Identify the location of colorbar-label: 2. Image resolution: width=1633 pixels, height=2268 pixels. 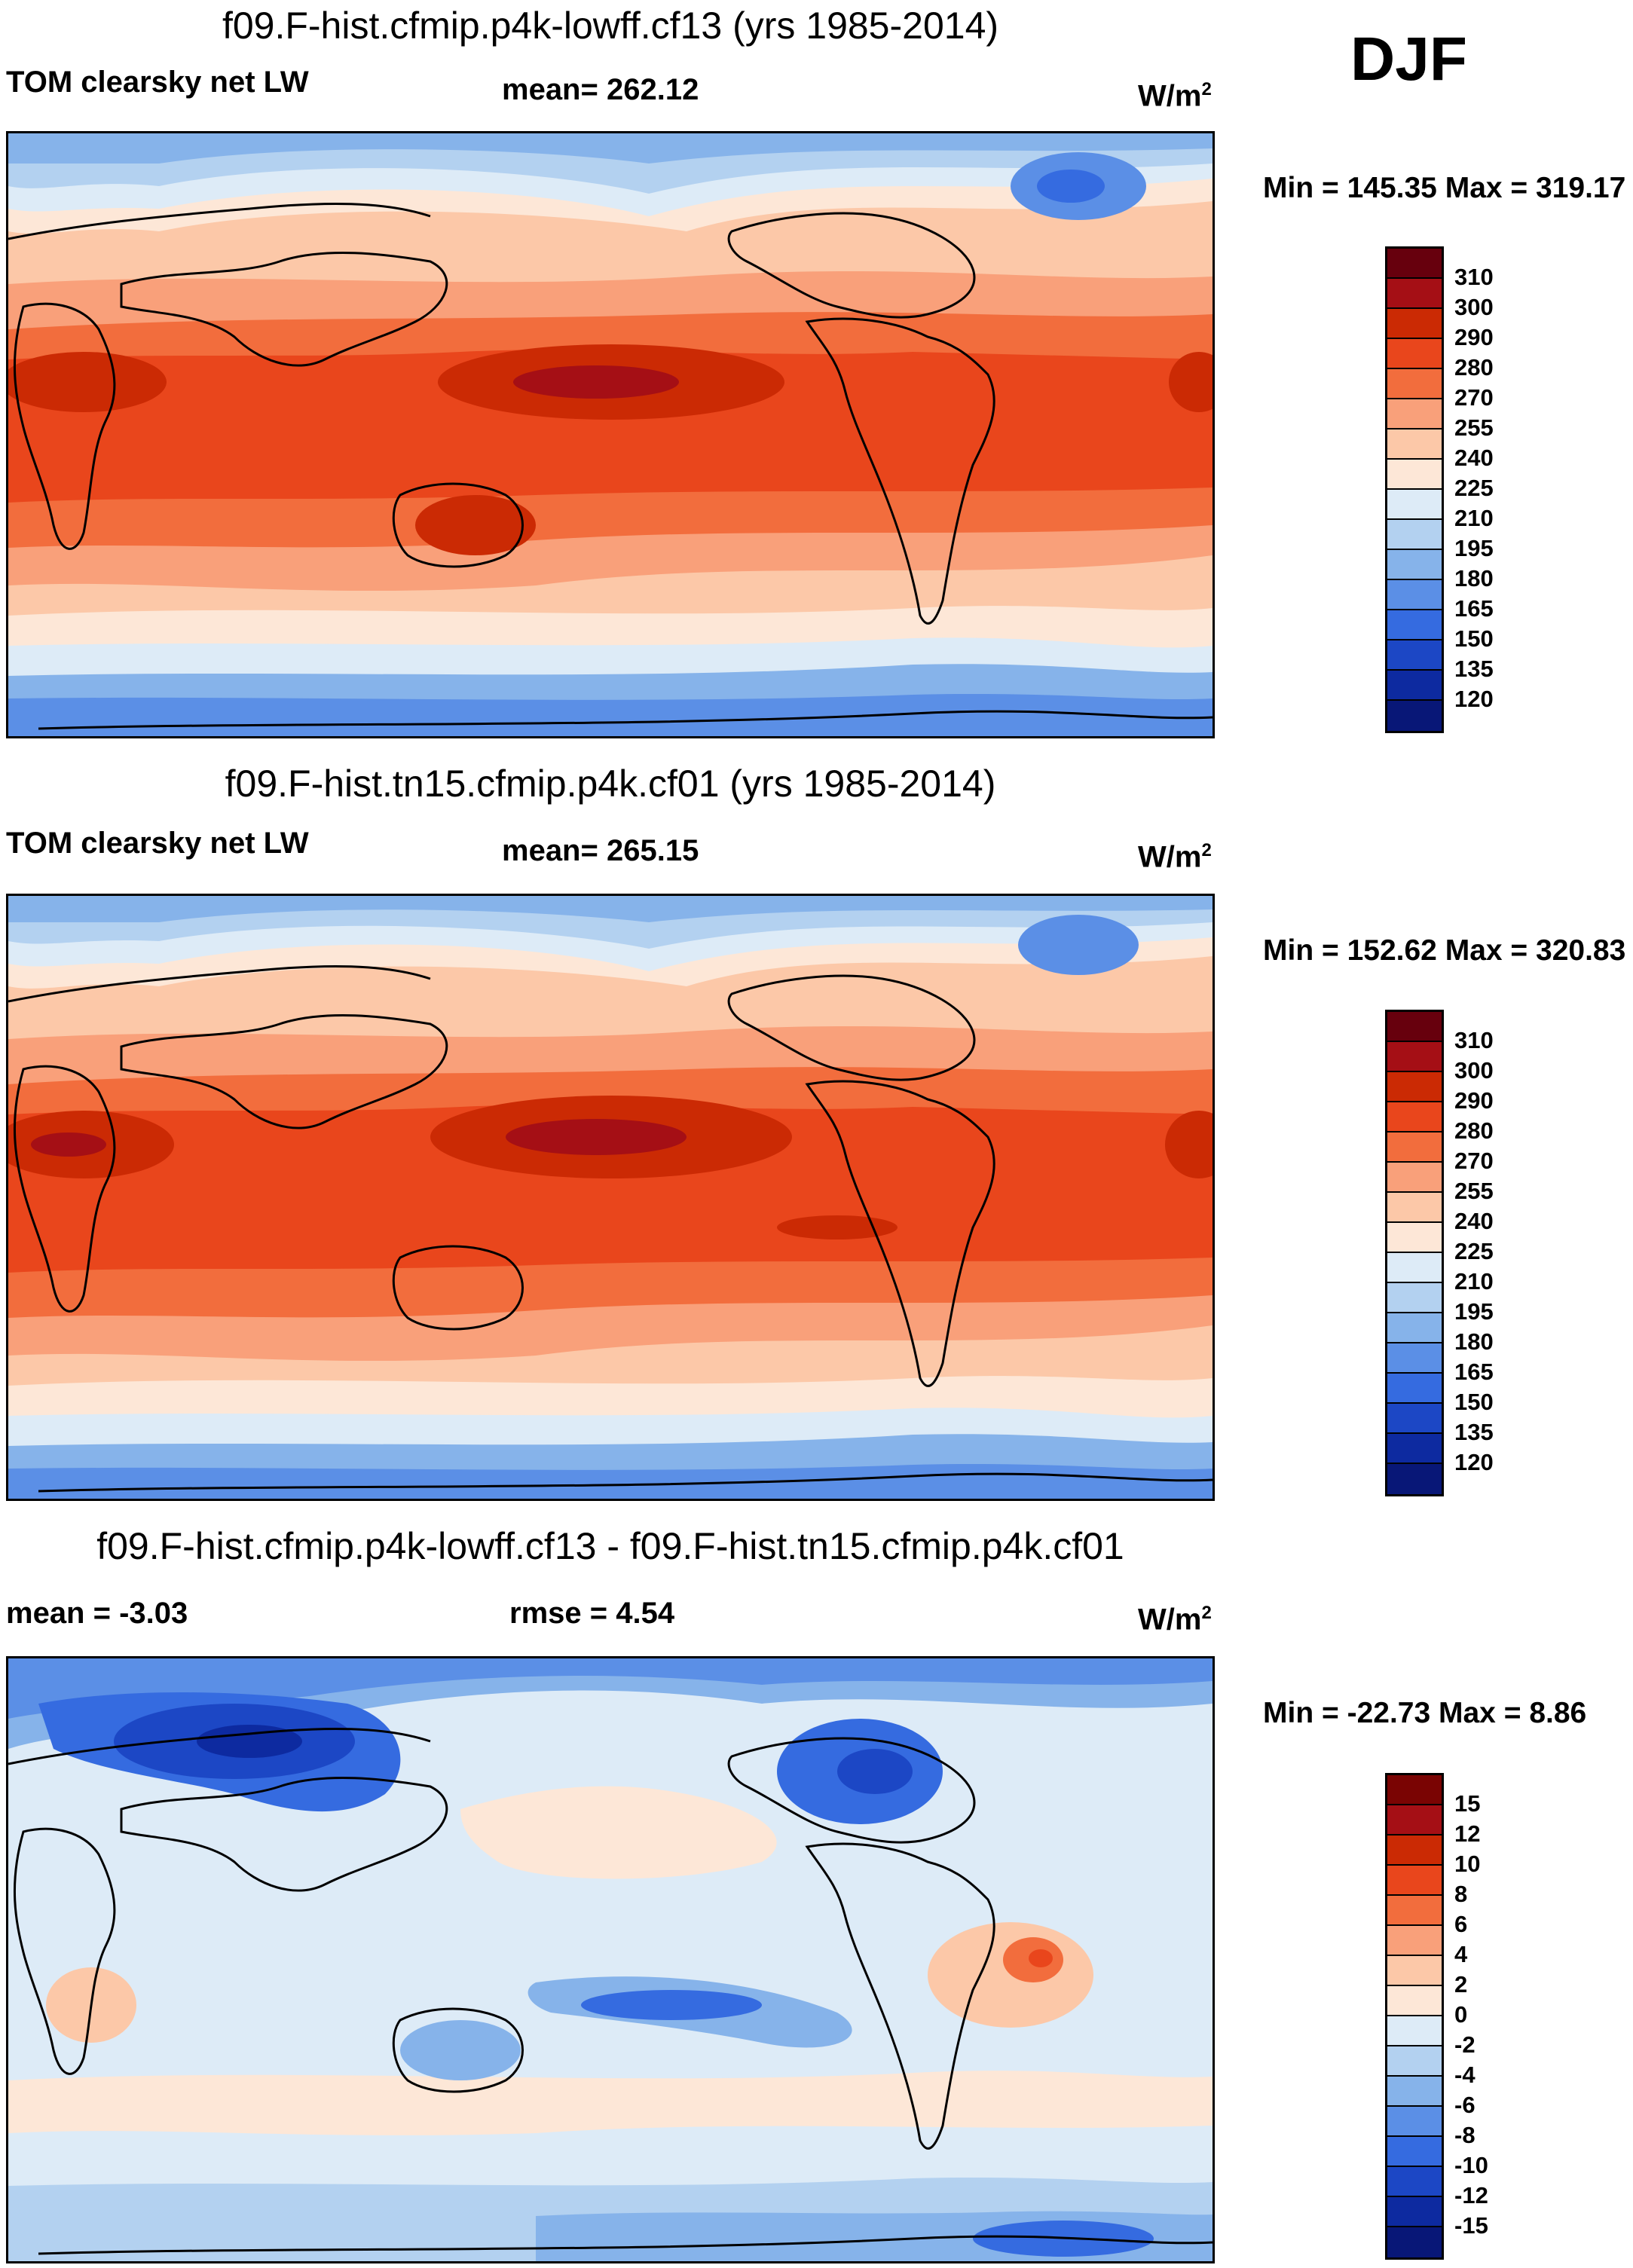
(1461, 1984).